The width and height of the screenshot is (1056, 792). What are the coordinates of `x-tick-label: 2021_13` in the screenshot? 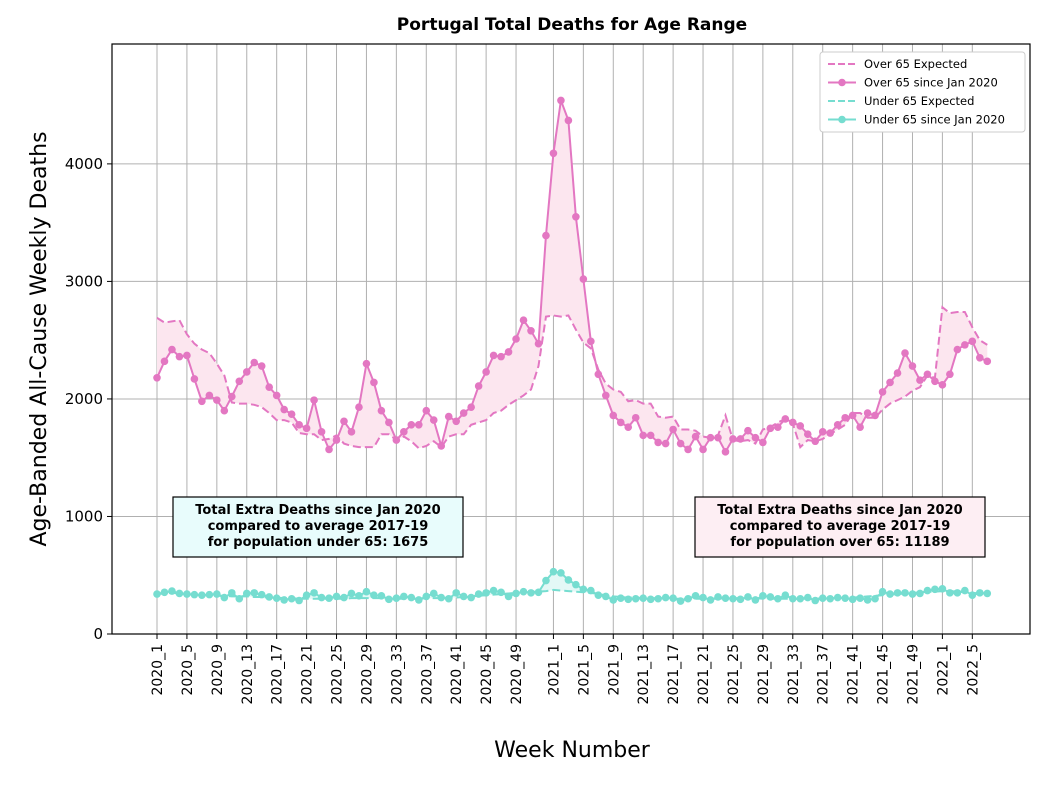 It's located at (644, 674).